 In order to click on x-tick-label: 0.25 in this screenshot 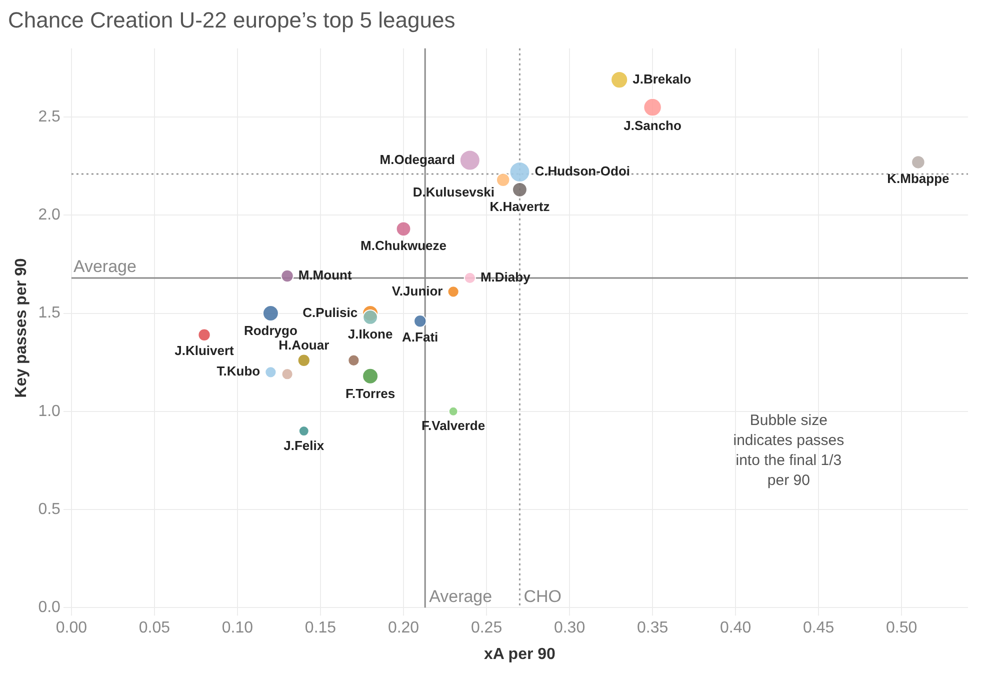, I will do `click(486, 628)`.